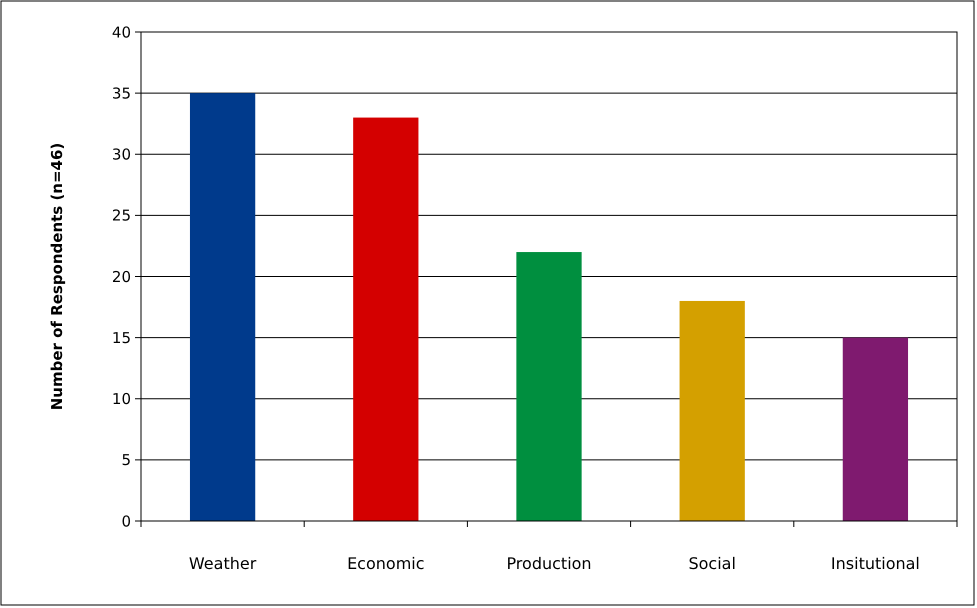 Image resolution: width=977 pixels, height=608 pixels. I want to click on x-tick-label: Social, so click(712, 563).